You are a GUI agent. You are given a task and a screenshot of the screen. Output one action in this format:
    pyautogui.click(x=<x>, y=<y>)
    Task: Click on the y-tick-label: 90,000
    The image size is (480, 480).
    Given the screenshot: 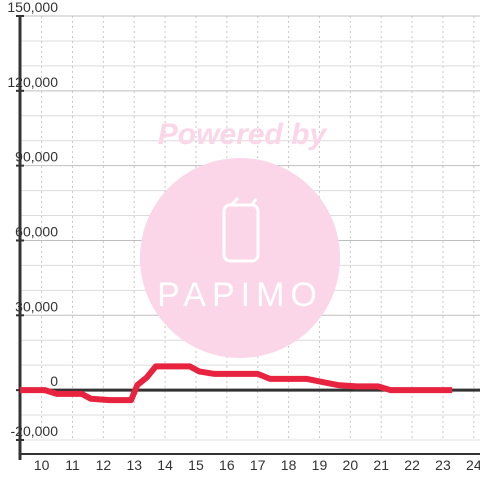 What is the action you would take?
    pyautogui.click(x=36, y=157)
    